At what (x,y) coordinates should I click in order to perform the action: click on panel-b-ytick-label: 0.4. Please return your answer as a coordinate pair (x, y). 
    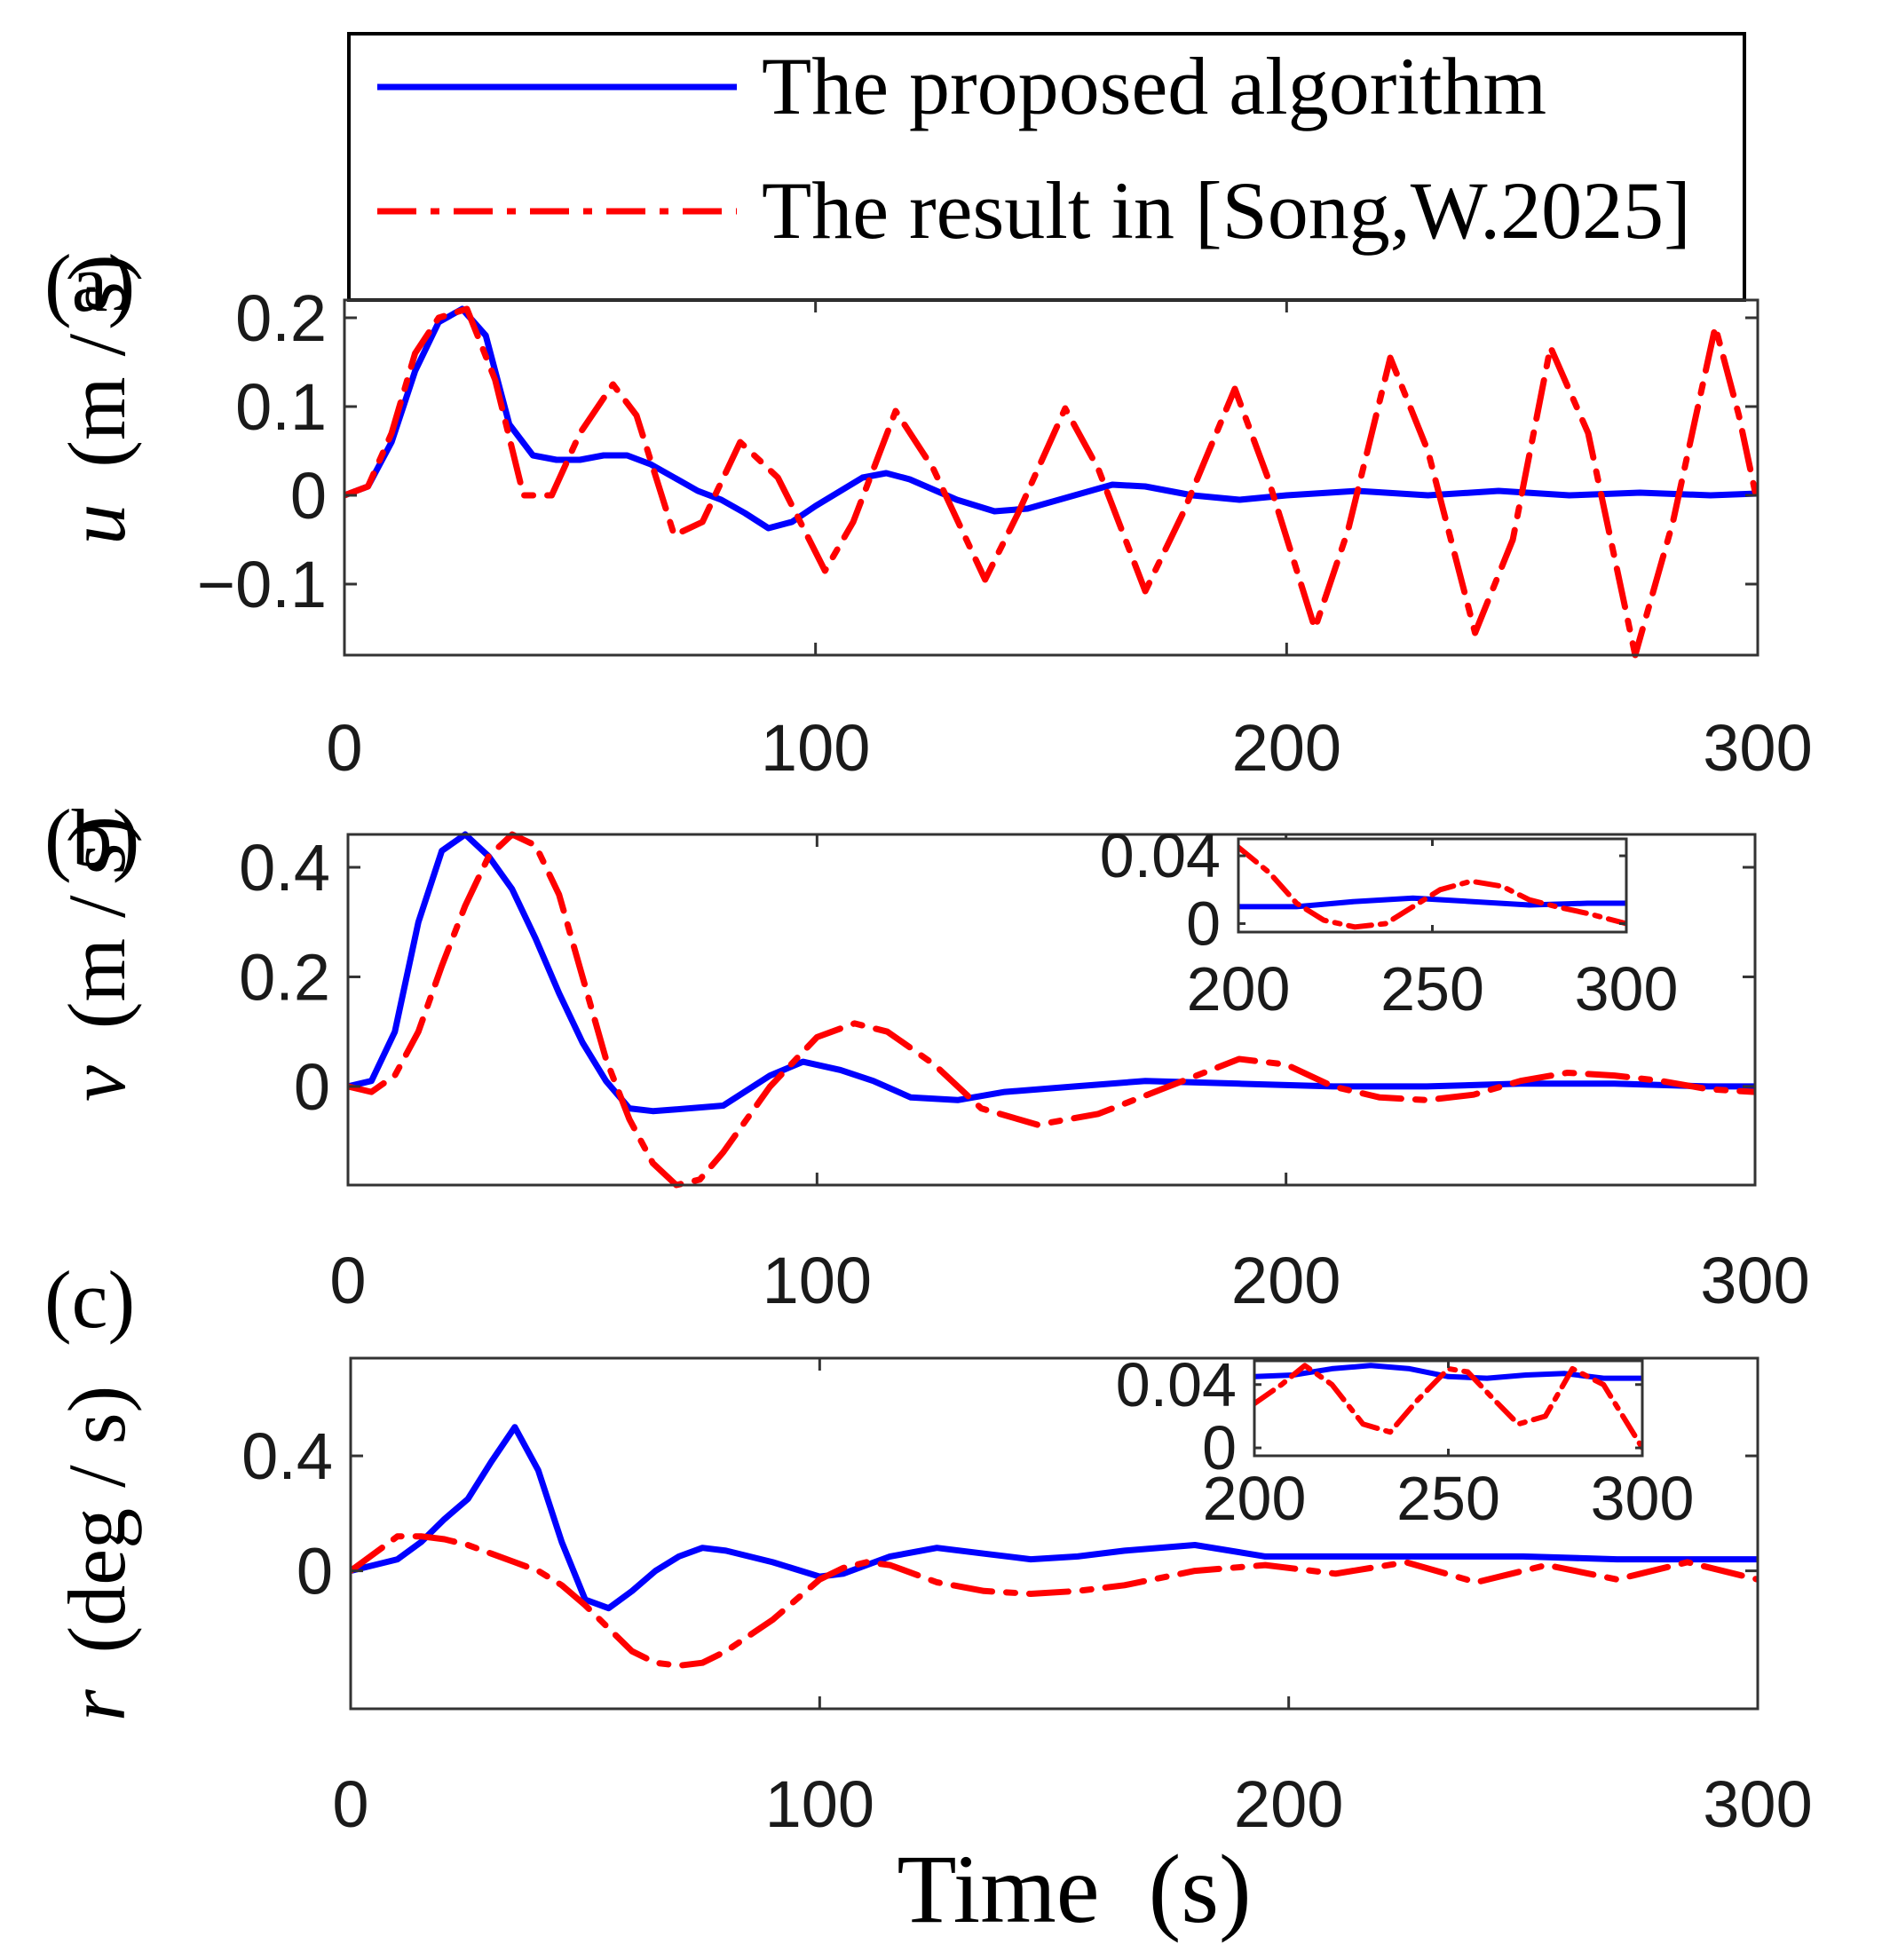
    Looking at the image, I should click on (284, 868).